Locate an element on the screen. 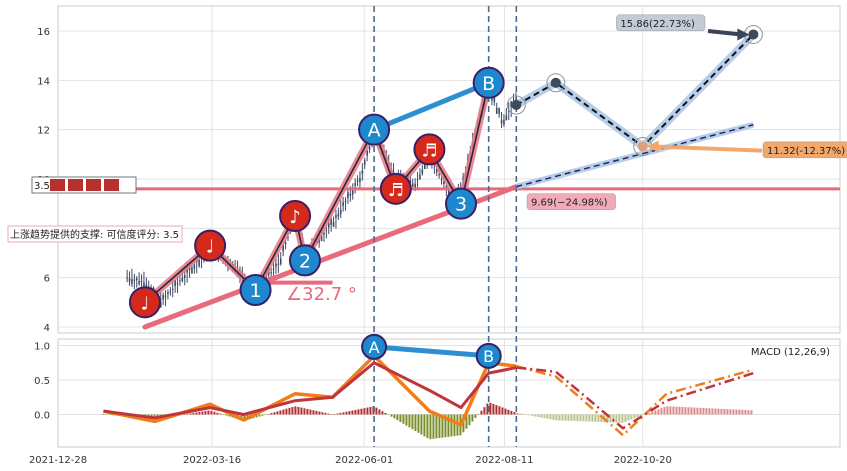  y-tick-label: 12 is located at coordinates (43, 131).